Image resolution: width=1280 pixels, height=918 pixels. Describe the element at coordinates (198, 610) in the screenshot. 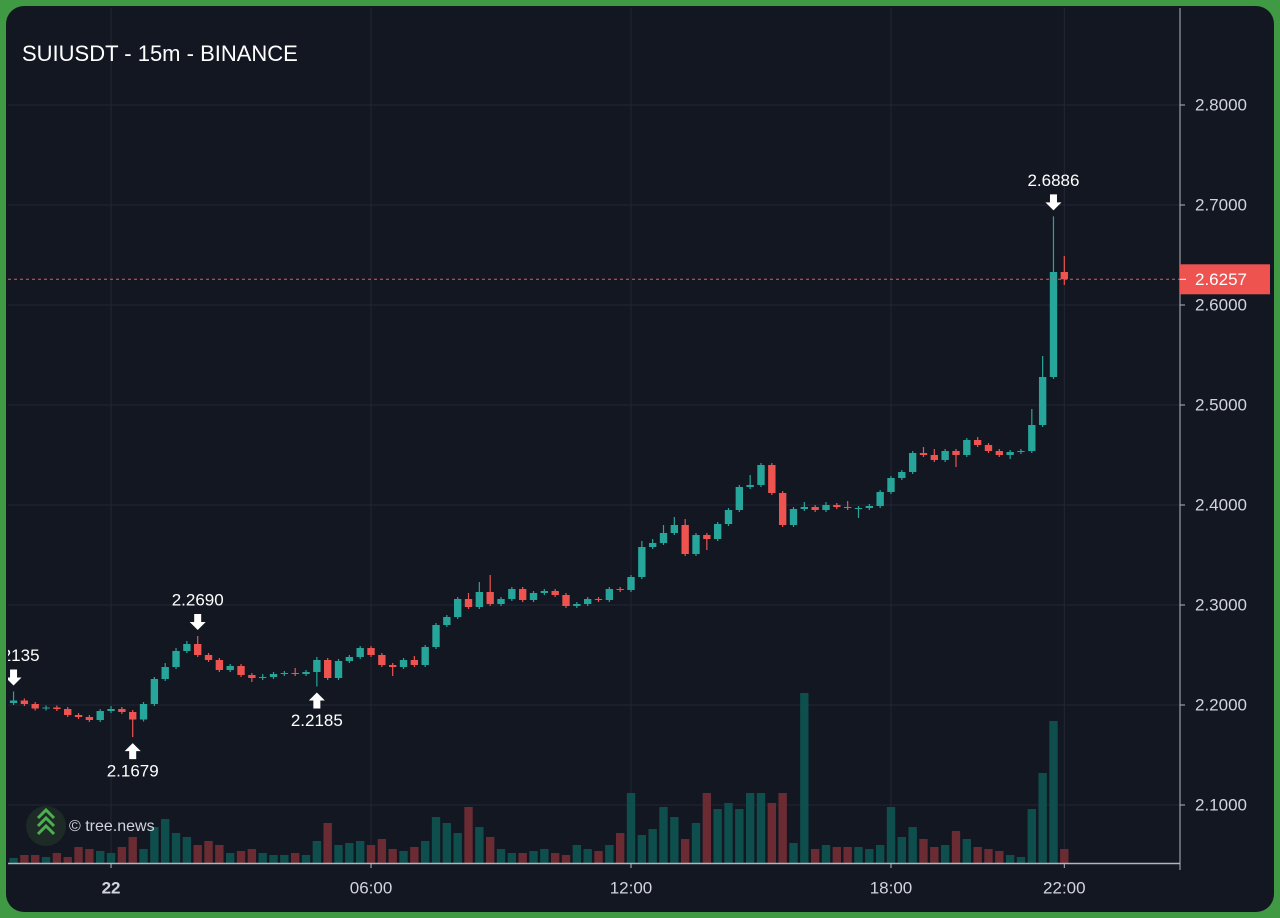

I see `price-marker: 2.2690` at that location.